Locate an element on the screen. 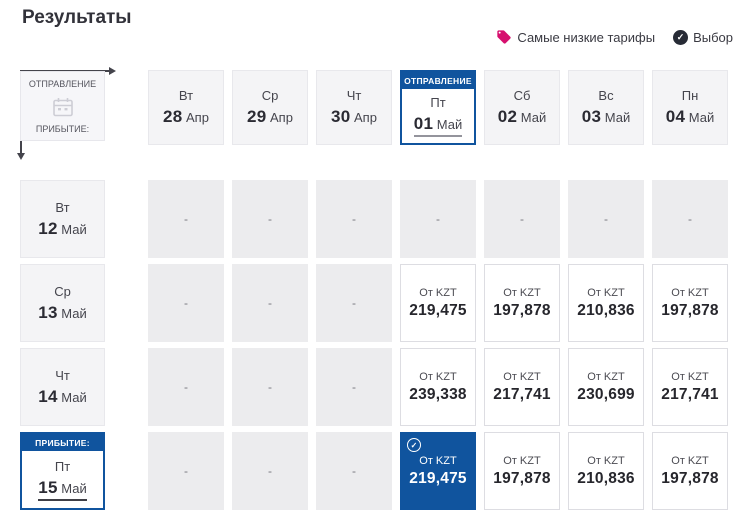 Image resolution: width=740 pixels, height=510 pixels. day-number: 01 is located at coordinates (423, 123).